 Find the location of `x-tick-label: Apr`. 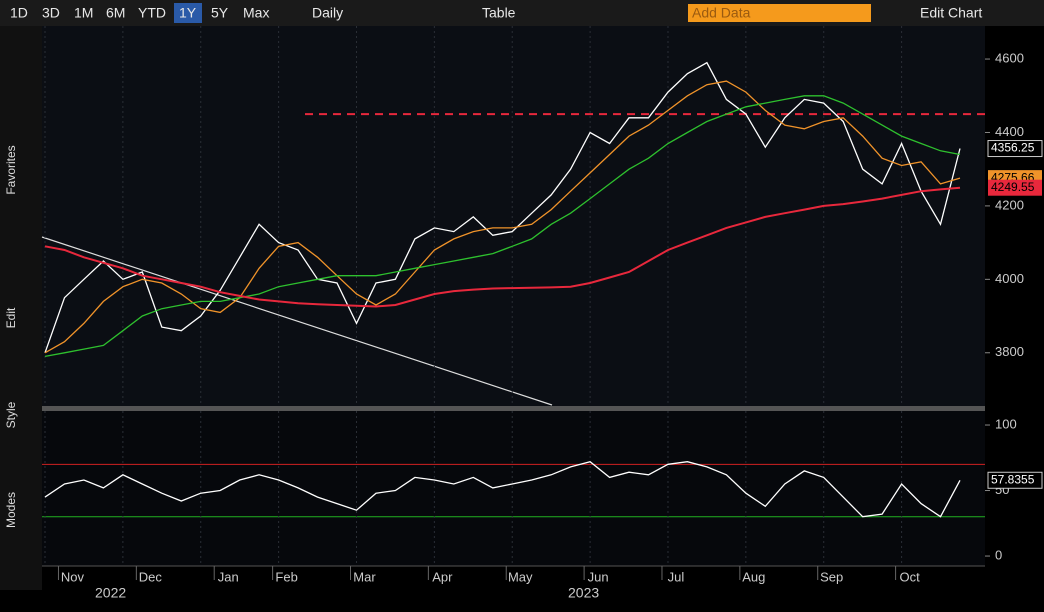

x-tick-label: Apr is located at coordinates (442, 576).